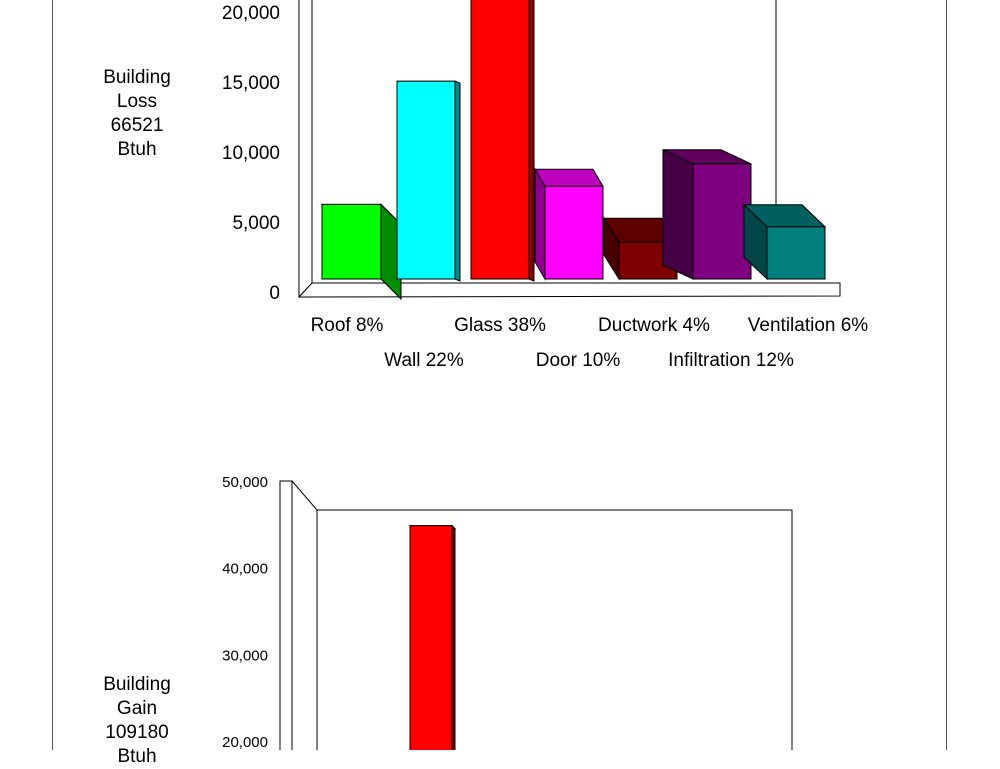  What do you see at coordinates (654, 325) in the screenshot?
I see `loss-category-label: Ductwork 4%` at bounding box center [654, 325].